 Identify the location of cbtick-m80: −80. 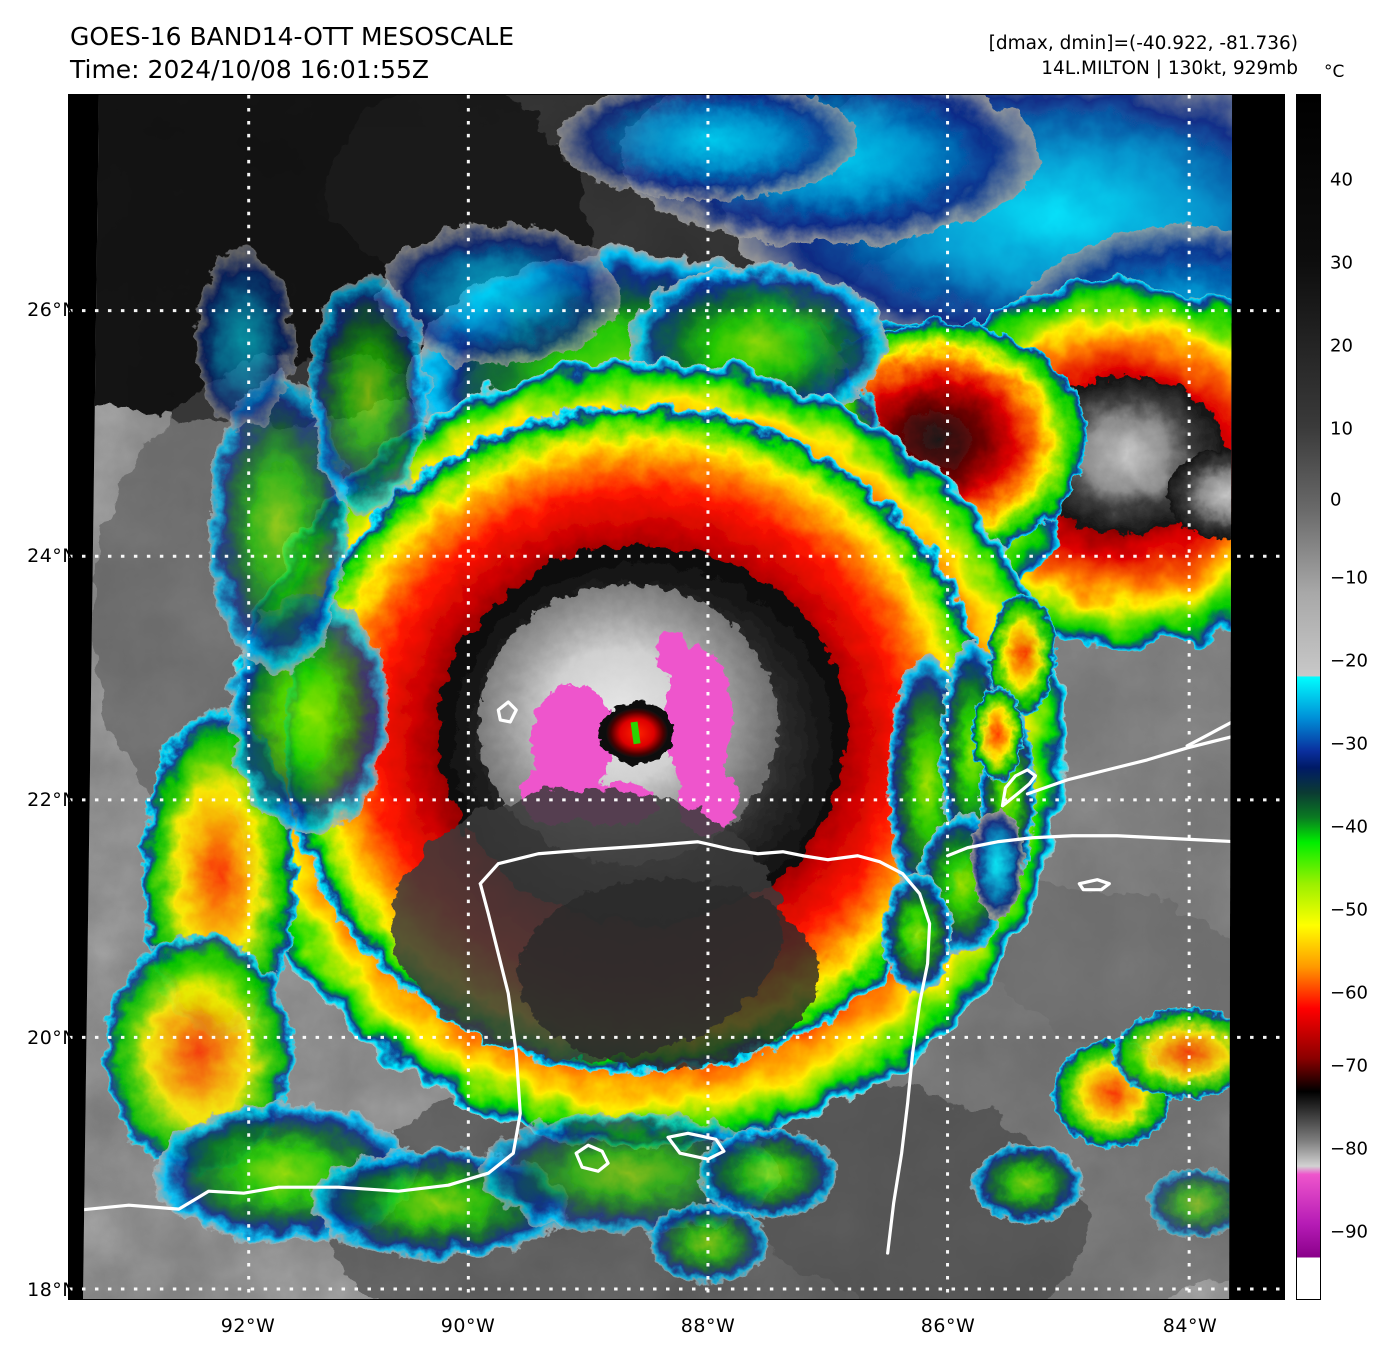
(1349, 1149).